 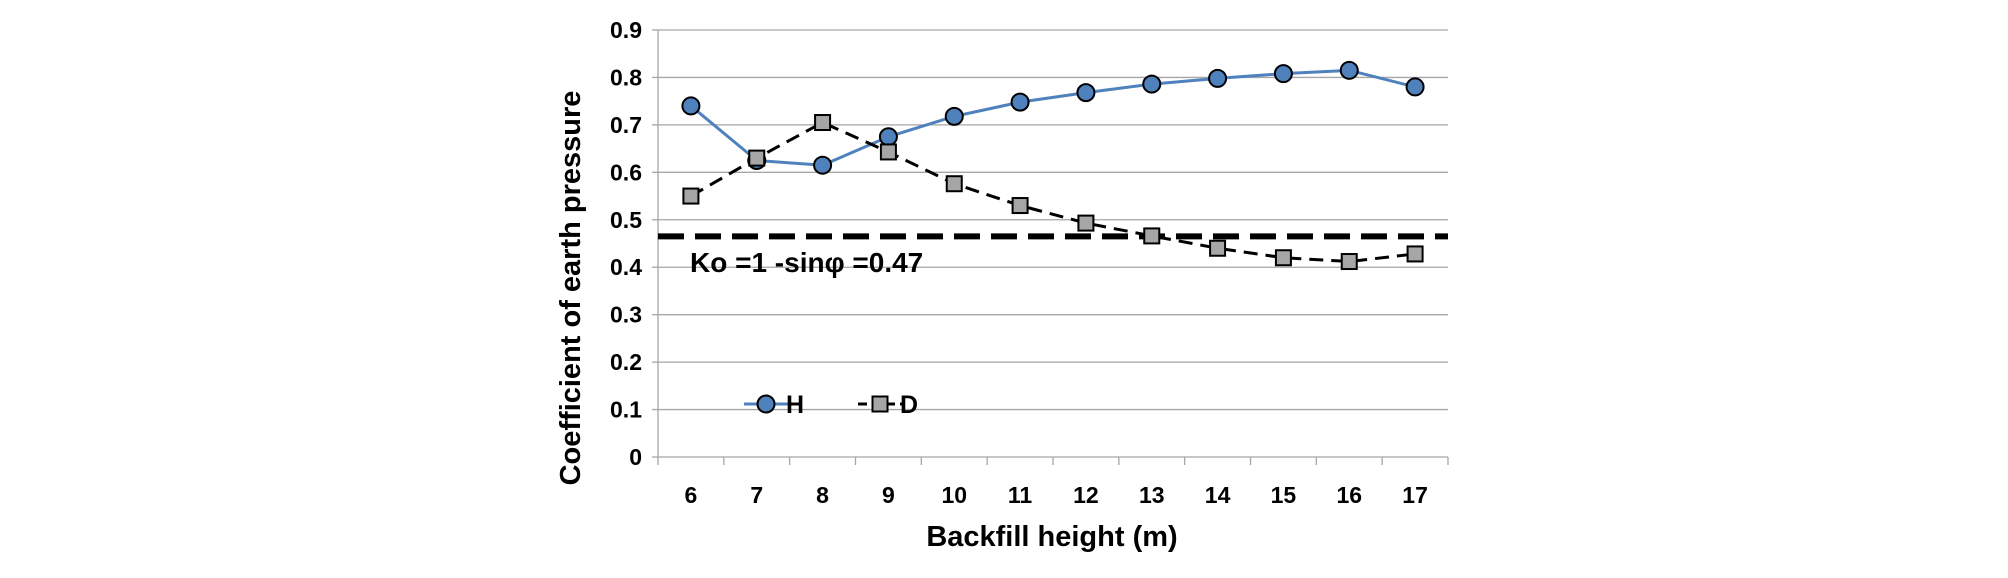 I want to click on series-line-H, so click(x=1052, y=117).